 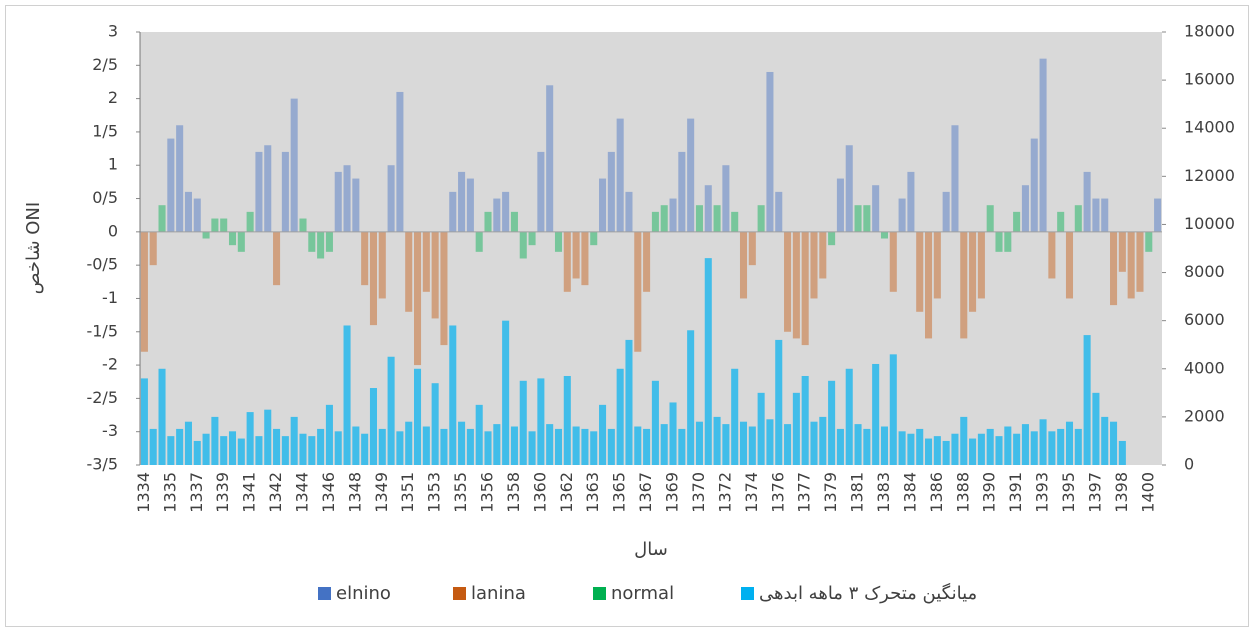 I want to click on x-tick-label: 1351, so click(x=407, y=492).